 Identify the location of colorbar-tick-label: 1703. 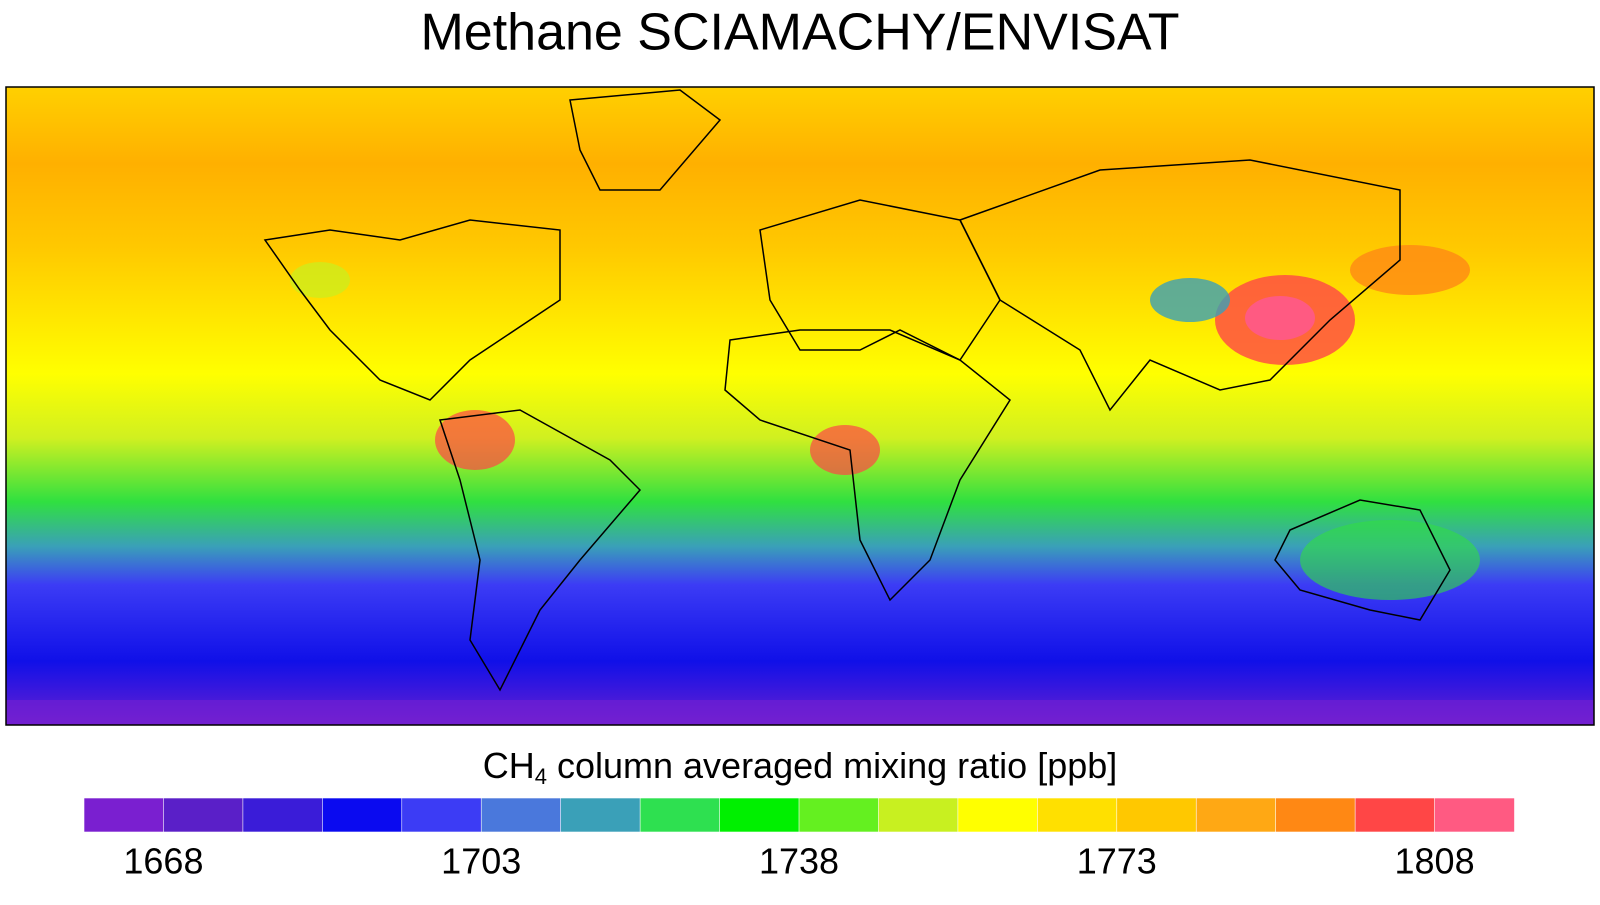
(481, 861).